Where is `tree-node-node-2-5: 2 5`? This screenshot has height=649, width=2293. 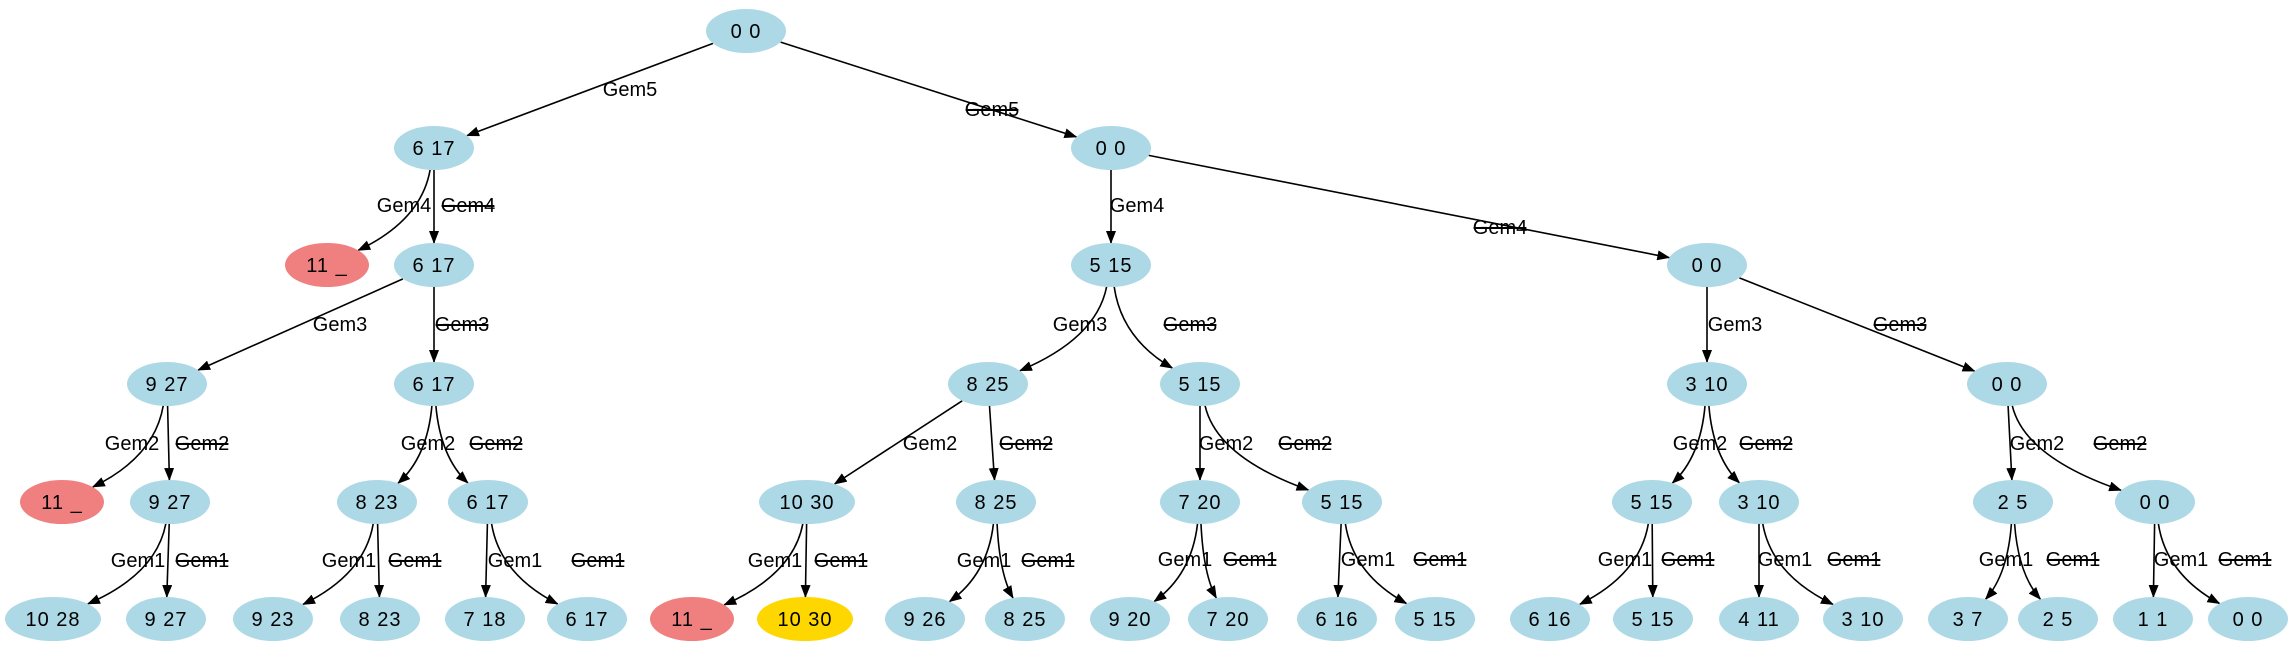
tree-node-node-2-5: 2 5 is located at coordinates (2013, 502).